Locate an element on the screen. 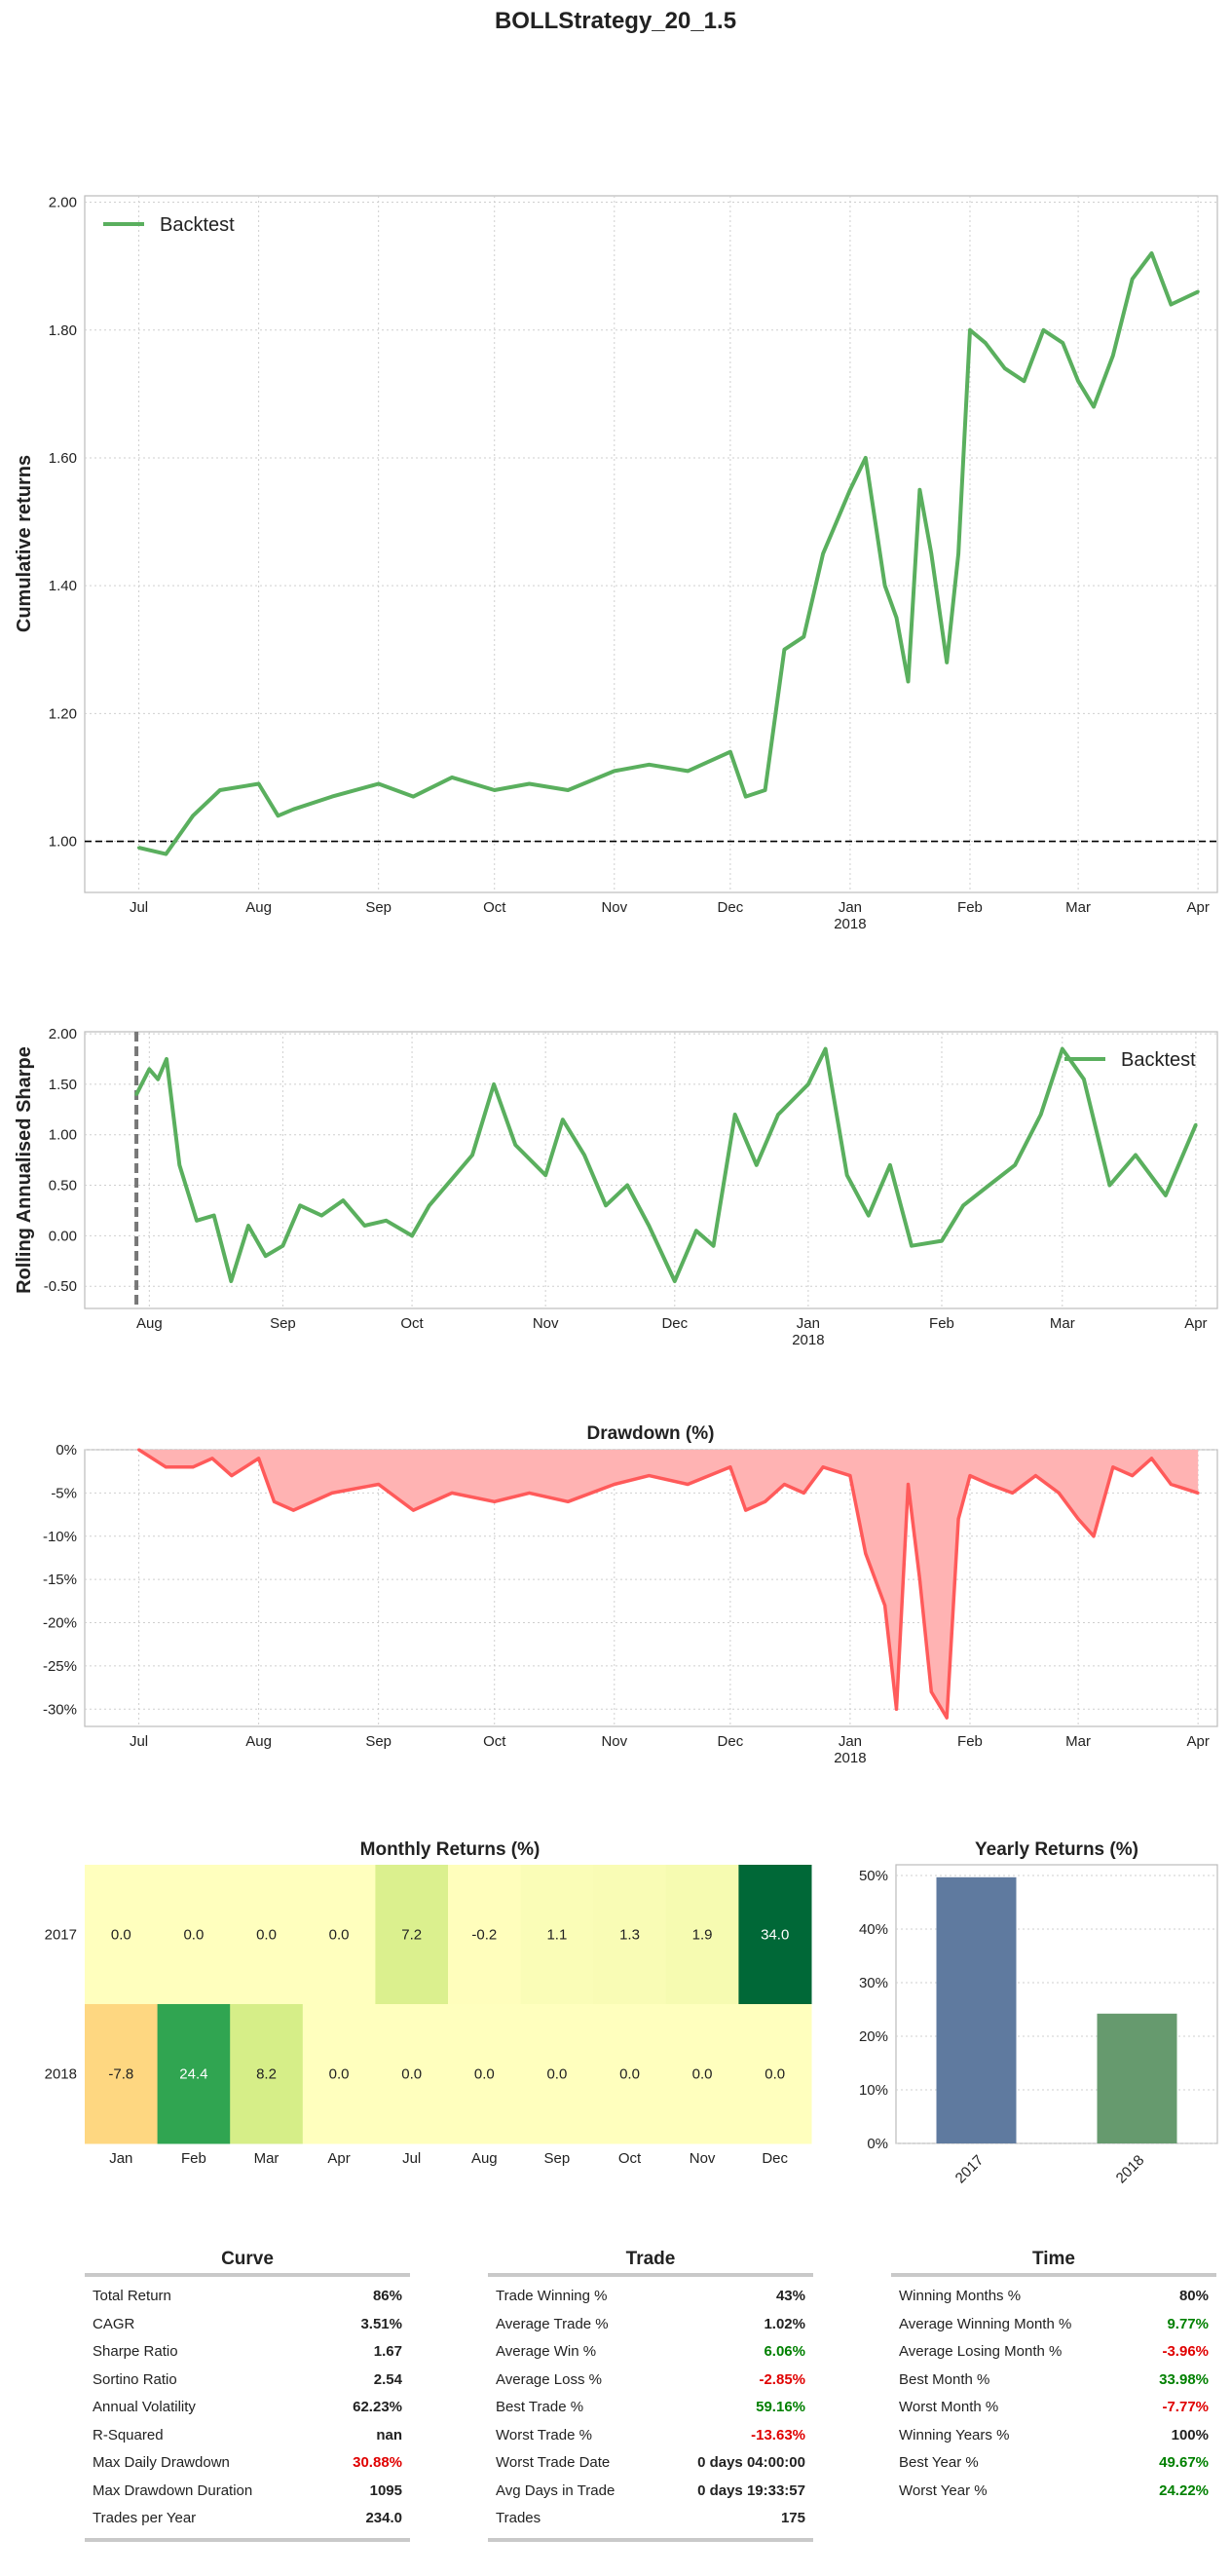  yearly-bar-2017 is located at coordinates (976, 2009).